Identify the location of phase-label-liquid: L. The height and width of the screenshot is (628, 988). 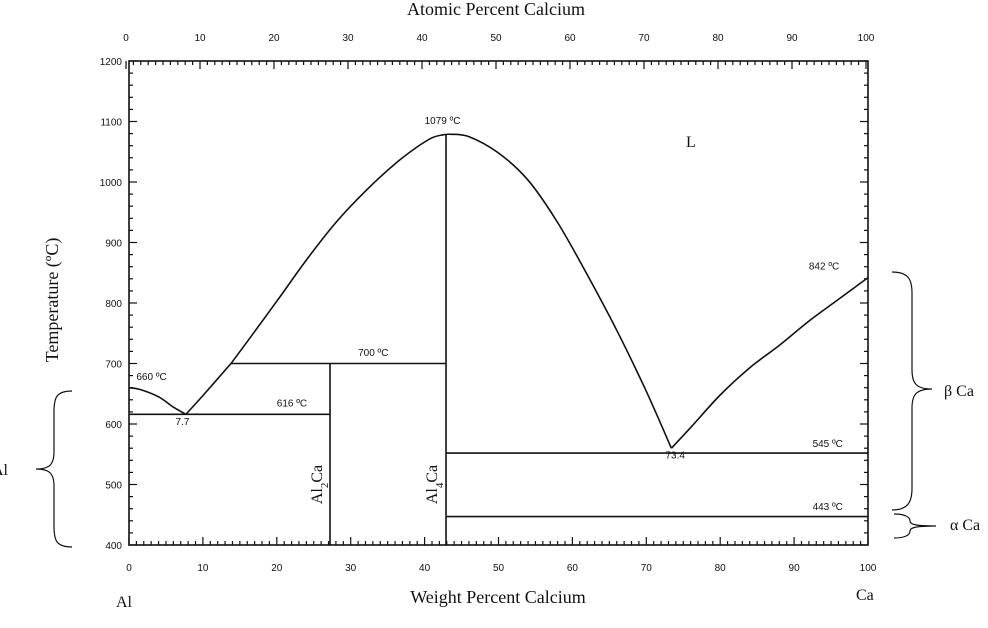
(691, 142).